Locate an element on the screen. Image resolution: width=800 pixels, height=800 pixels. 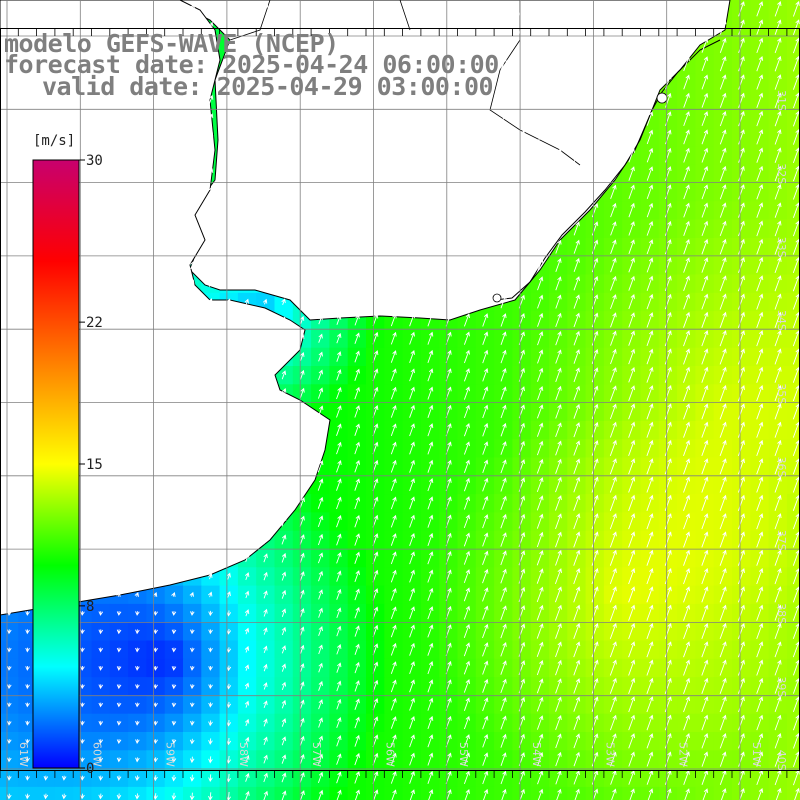
colorbar-tick-label: 30 is located at coordinates (94, 161).